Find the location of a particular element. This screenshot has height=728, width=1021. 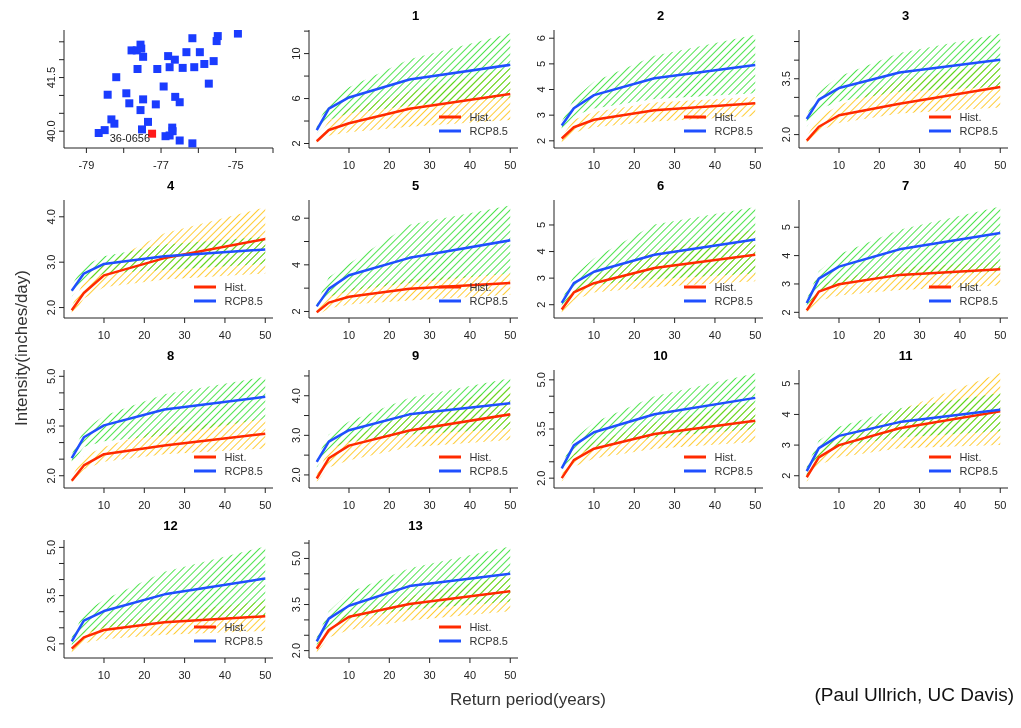

chart-title: 2 is located at coordinates (660, 16).